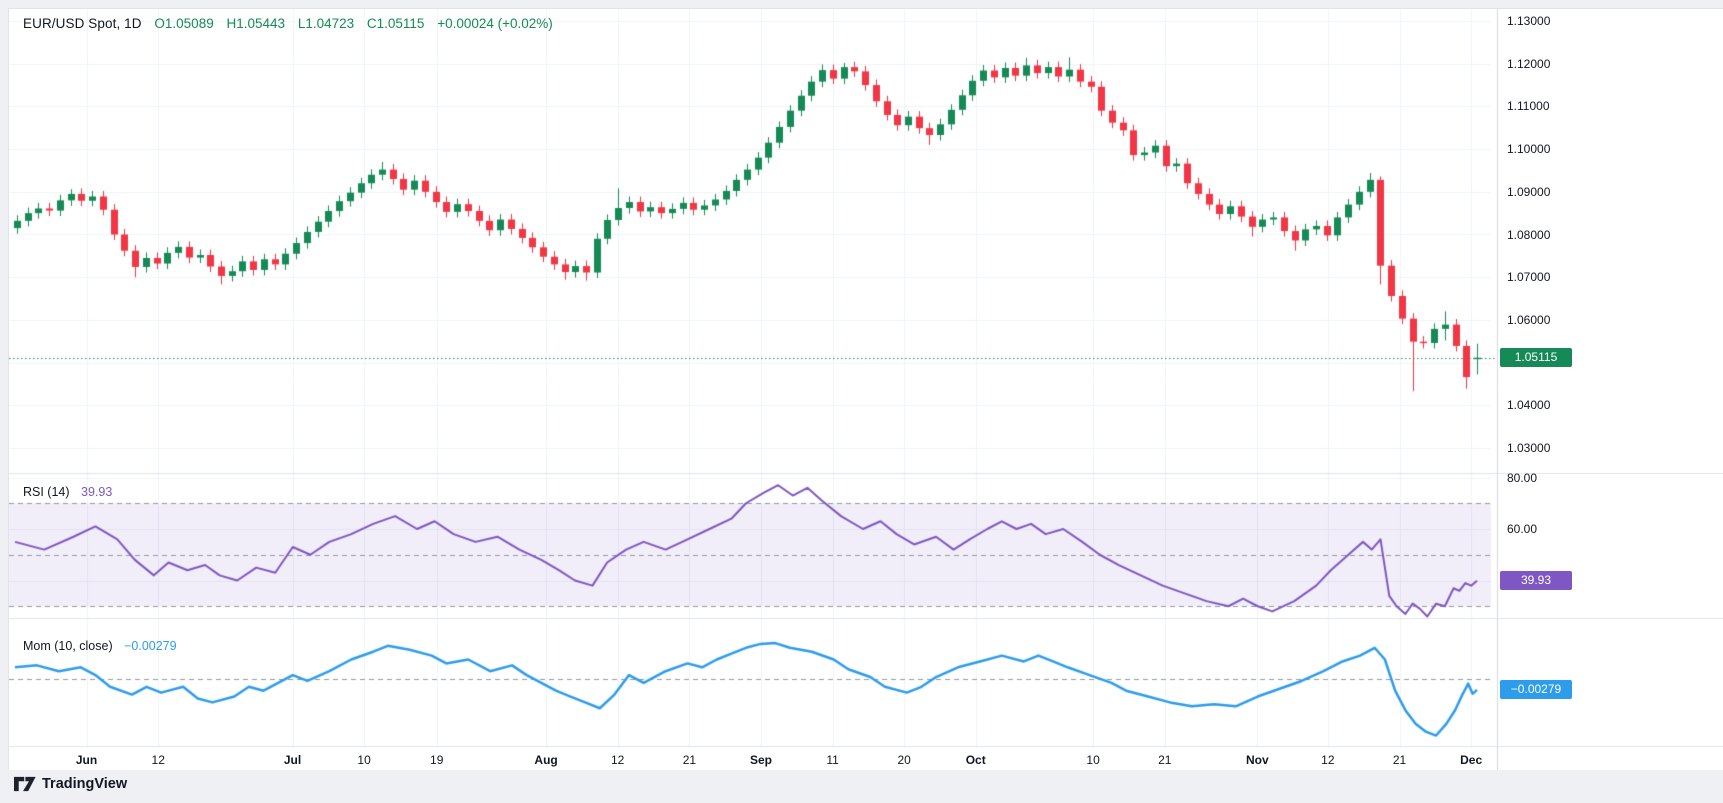 This screenshot has height=803, width=1723. I want to click on rsi-tick-label: 80.00, so click(1522, 477).